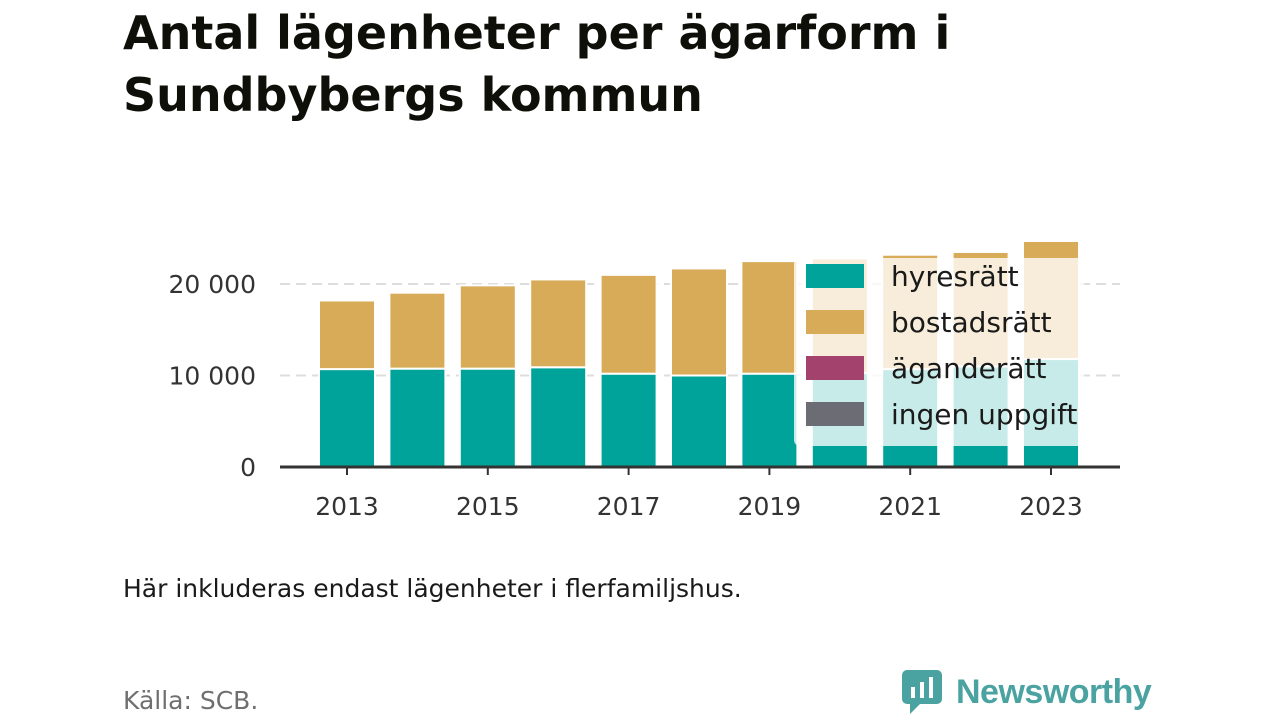  I want to click on legend-box, so click(939, 352).